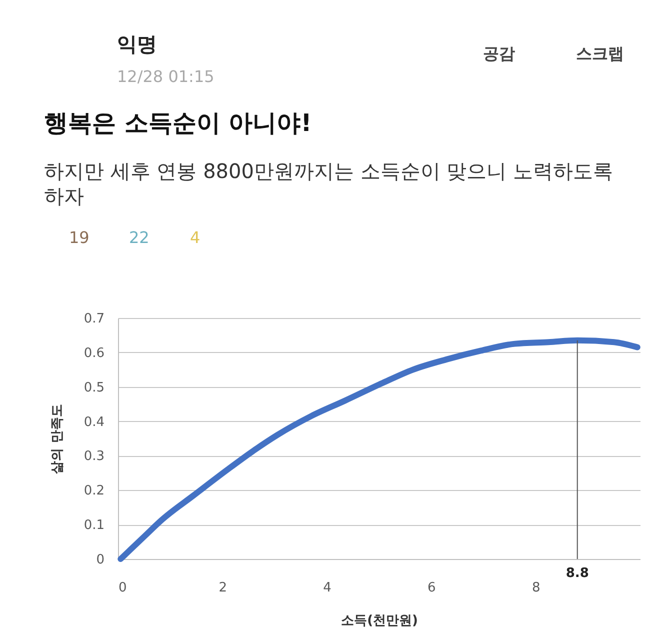  Describe the element at coordinates (79, 237) in the screenshot. I see `text: 19` at that location.